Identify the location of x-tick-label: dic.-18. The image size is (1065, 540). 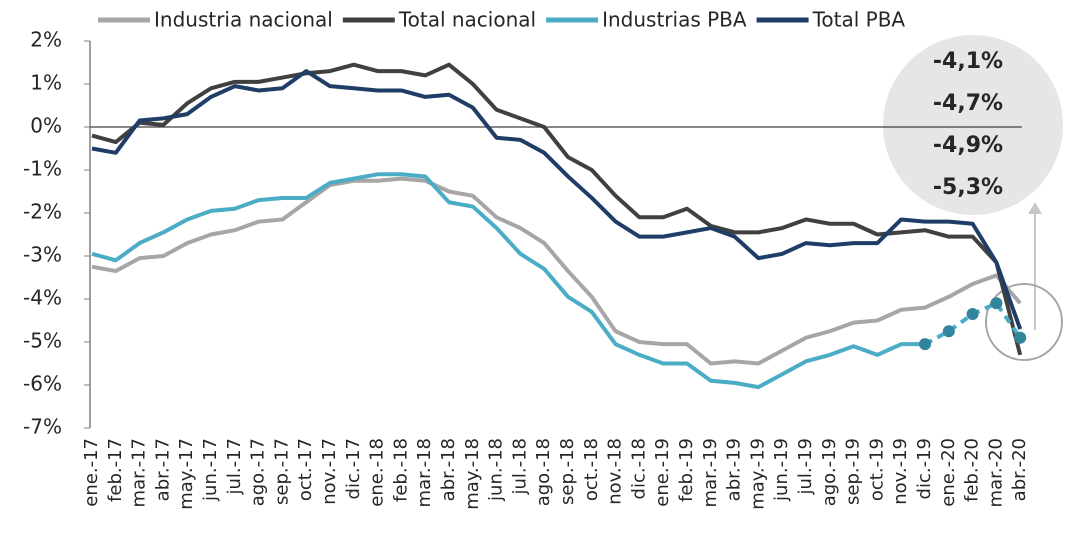
(638, 468).